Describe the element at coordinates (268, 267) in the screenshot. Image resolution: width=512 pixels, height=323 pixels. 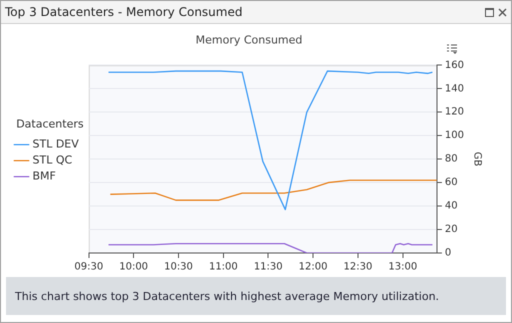
I see `x-tick-label: 11:30` at that location.